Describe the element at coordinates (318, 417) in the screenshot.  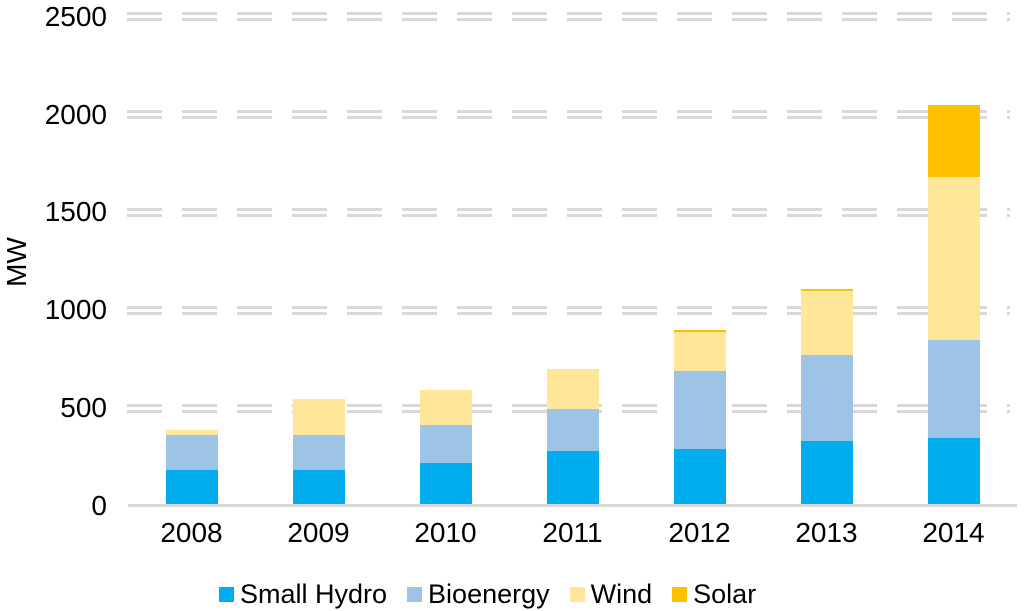
I see `bar-segment-2009-wind` at that location.